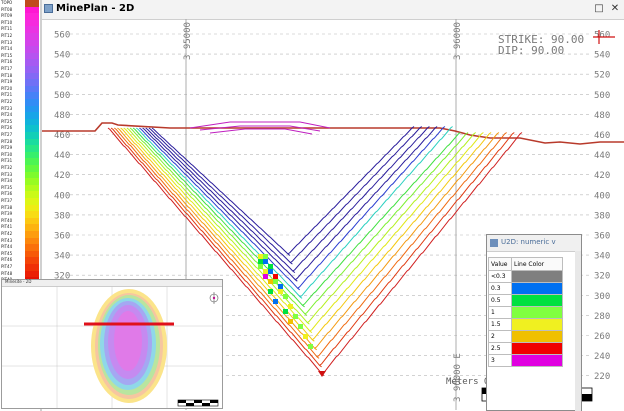 This screenshot has width=624, height=411. Describe the element at coordinates (602, 116) in the screenshot. I see `elevation-tick-right: 480` at that location.